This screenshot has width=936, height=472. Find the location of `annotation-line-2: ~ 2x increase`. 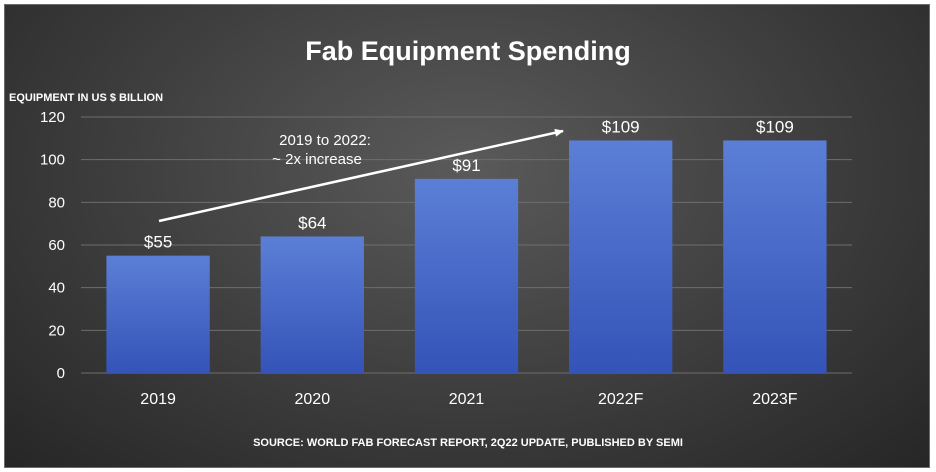

annotation-line-2: ~ 2x increase is located at coordinates (317, 159).